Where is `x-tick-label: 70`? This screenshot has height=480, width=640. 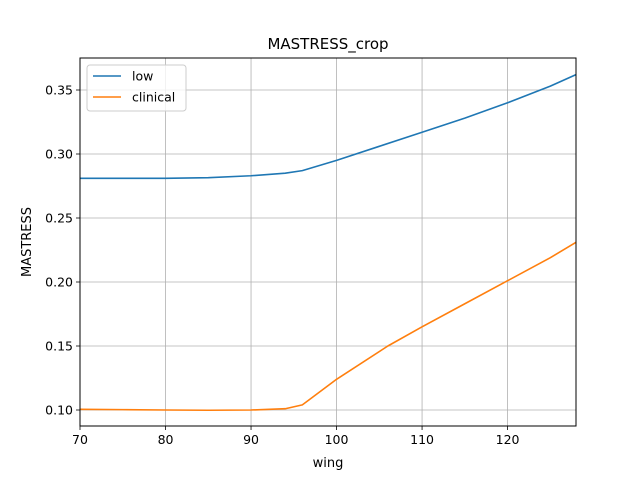 x-tick-label: 70 is located at coordinates (80, 439).